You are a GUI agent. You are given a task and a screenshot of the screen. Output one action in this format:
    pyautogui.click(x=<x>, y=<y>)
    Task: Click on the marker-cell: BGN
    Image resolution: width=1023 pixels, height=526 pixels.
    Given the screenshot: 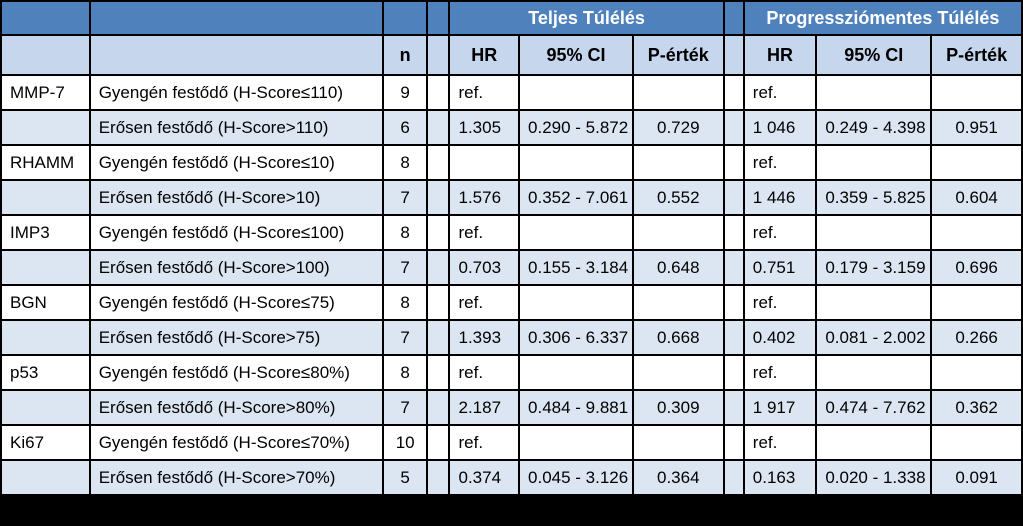 What is the action you would take?
    pyautogui.click(x=45, y=302)
    